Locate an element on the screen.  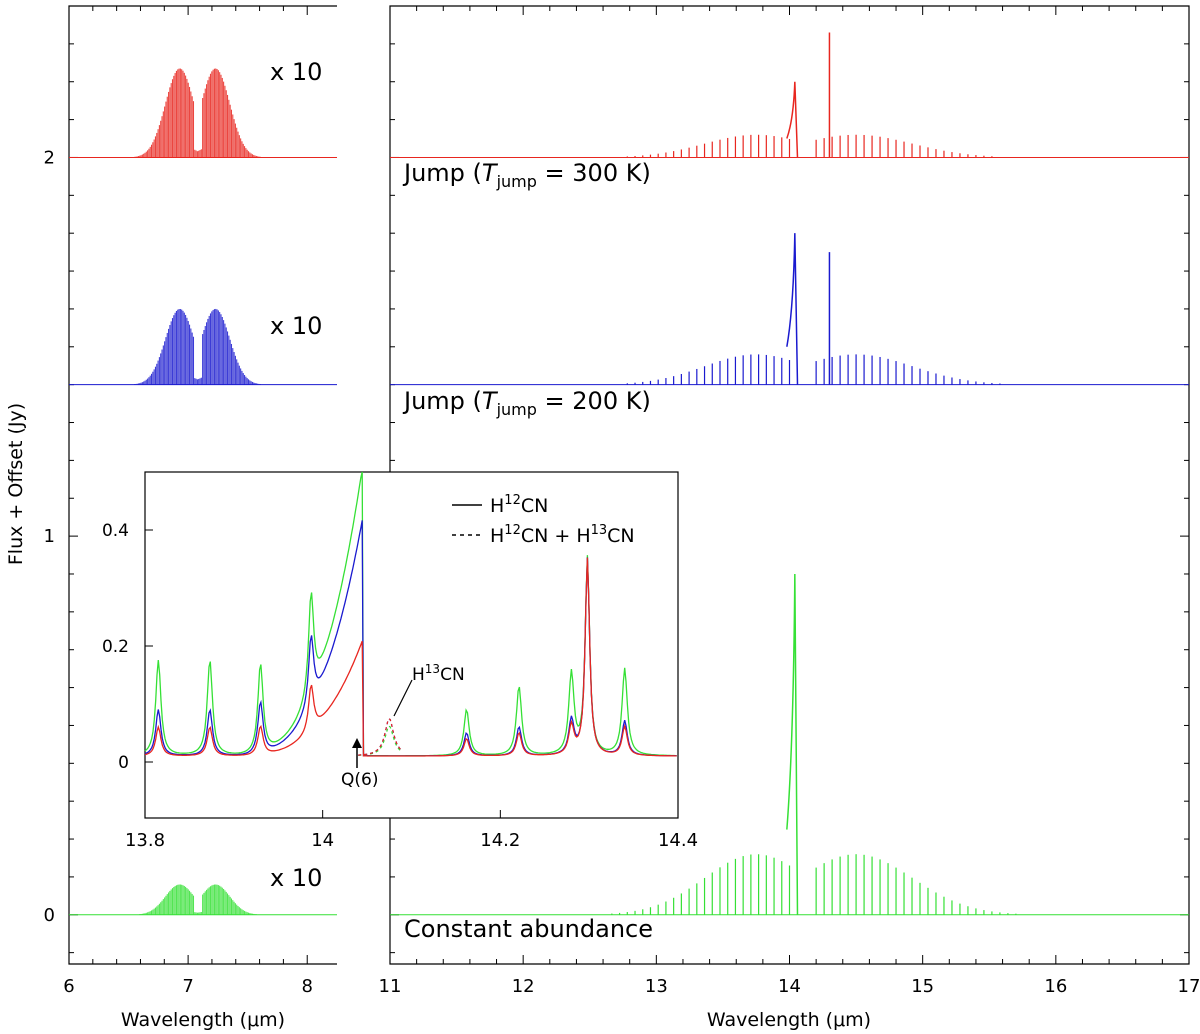
inset-curve-solid is located at coordinates (410, 657).